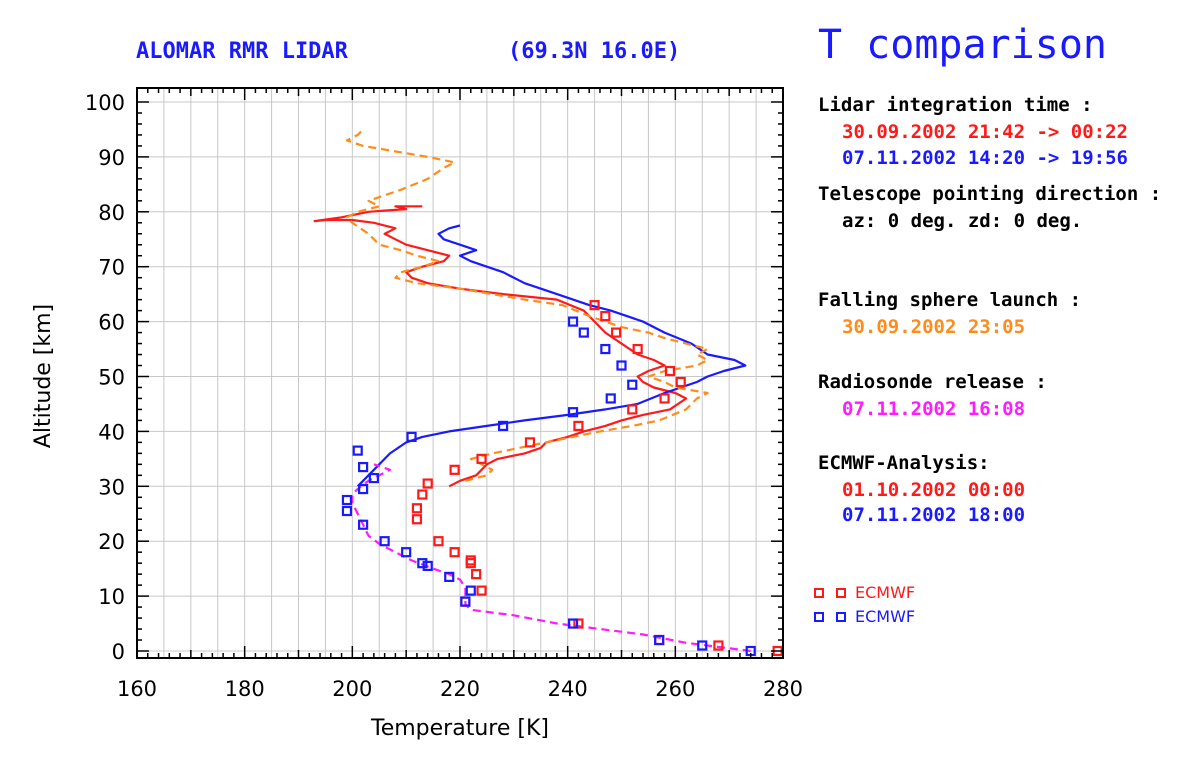 The width and height of the screenshot is (1200, 760). I want to click on y-axis-label: Altitude [km], so click(43, 376).